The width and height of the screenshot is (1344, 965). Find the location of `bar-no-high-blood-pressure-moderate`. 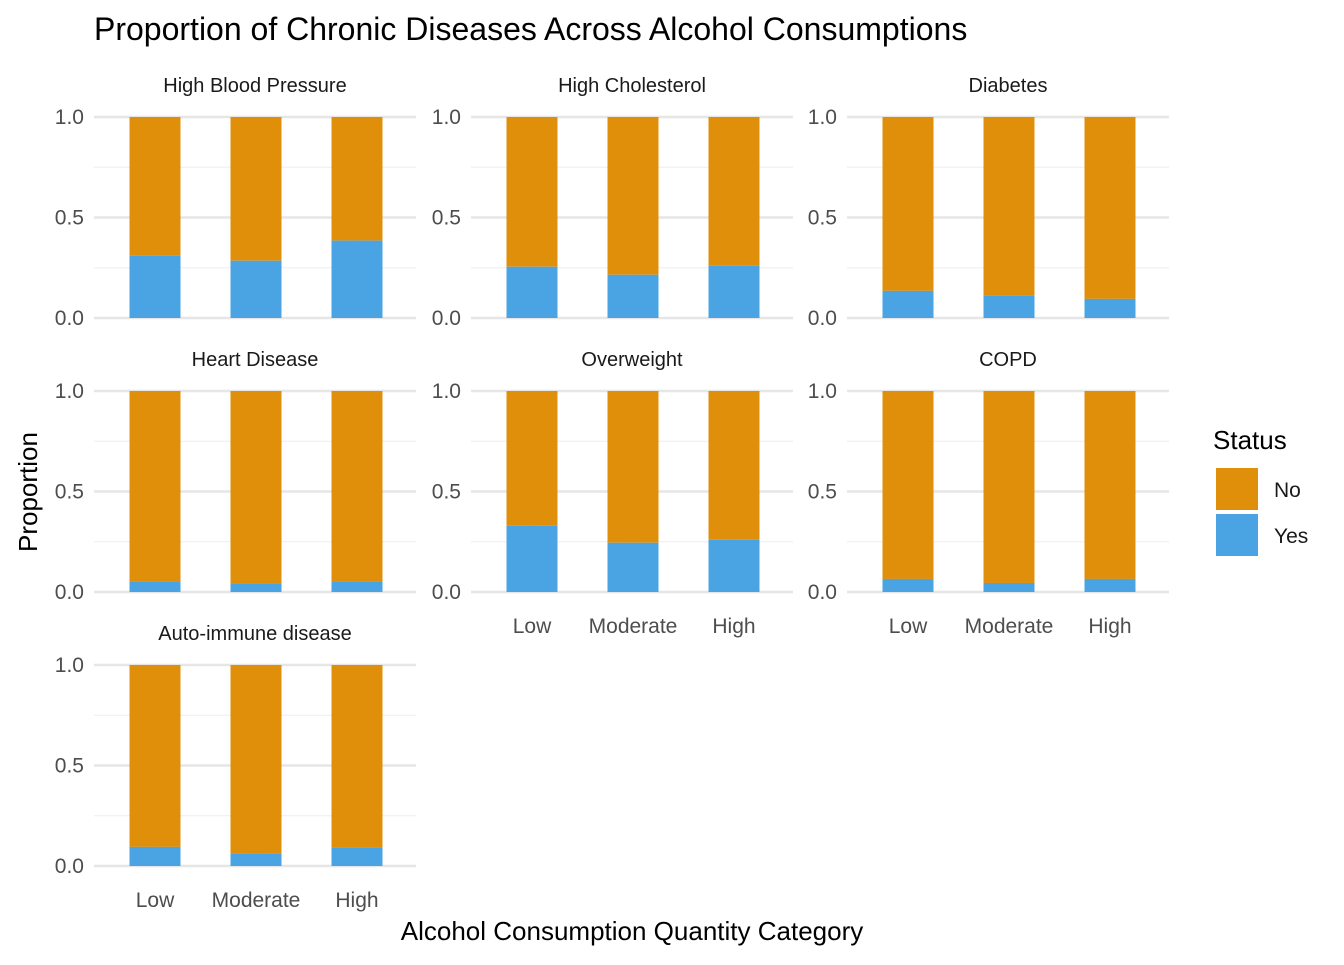

bar-no-high-blood-pressure-moderate is located at coordinates (256, 189).